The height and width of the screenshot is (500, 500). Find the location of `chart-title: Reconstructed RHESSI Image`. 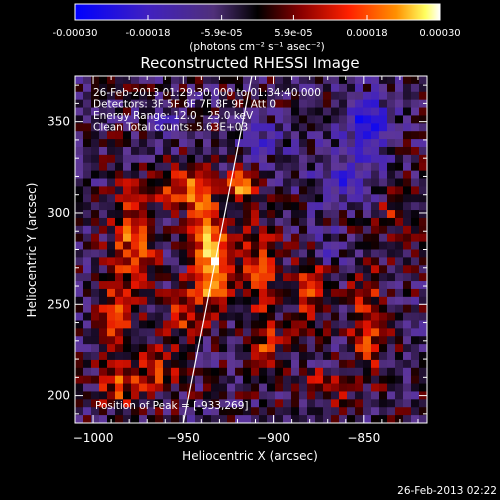

chart-title: Reconstructed RHESSI Image is located at coordinates (249, 63).